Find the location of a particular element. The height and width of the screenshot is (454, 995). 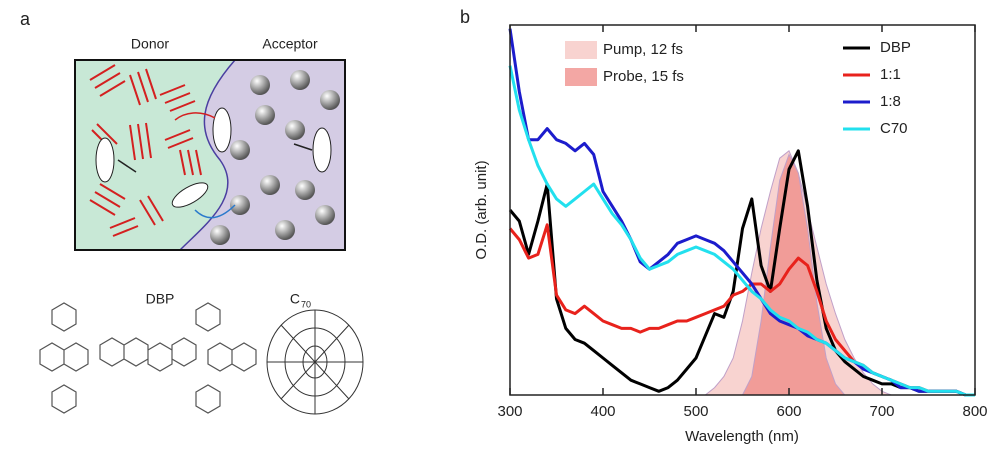

x-tick-label: 600 is located at coordinates (788, 411).